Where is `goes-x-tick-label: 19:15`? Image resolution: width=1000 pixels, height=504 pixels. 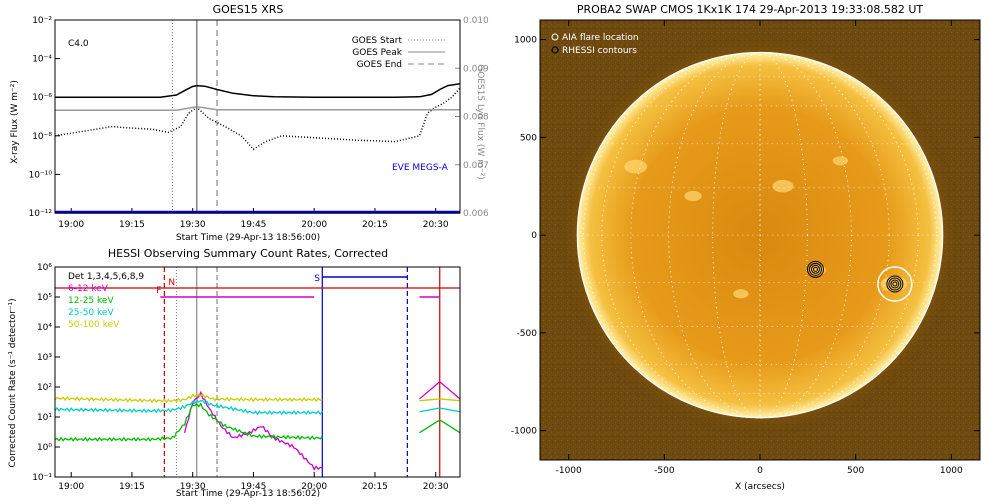 goes-x-tick-label: 19:15 is located at coordinates (132, 225).